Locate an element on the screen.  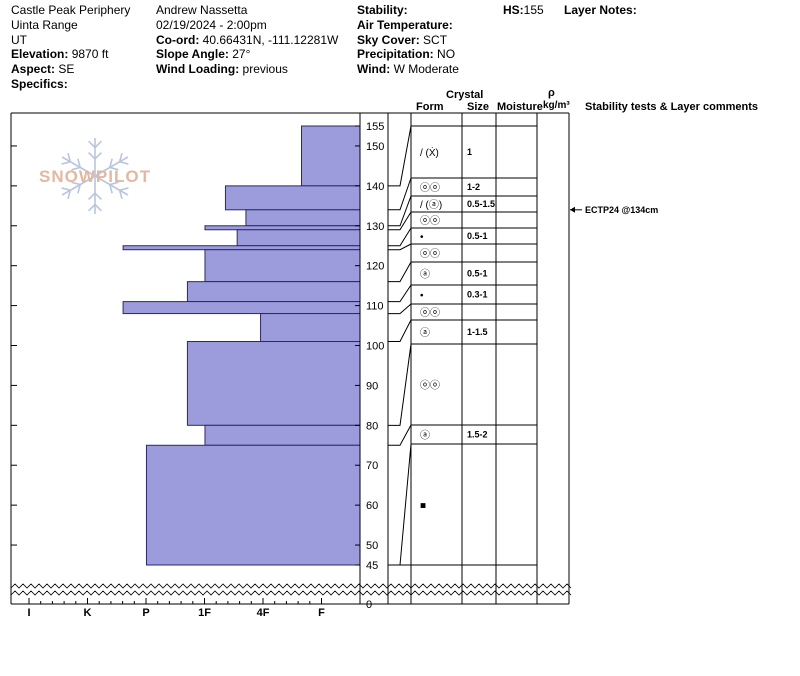
grain-size: 0.5-1 is located at coordinates (477, 236).